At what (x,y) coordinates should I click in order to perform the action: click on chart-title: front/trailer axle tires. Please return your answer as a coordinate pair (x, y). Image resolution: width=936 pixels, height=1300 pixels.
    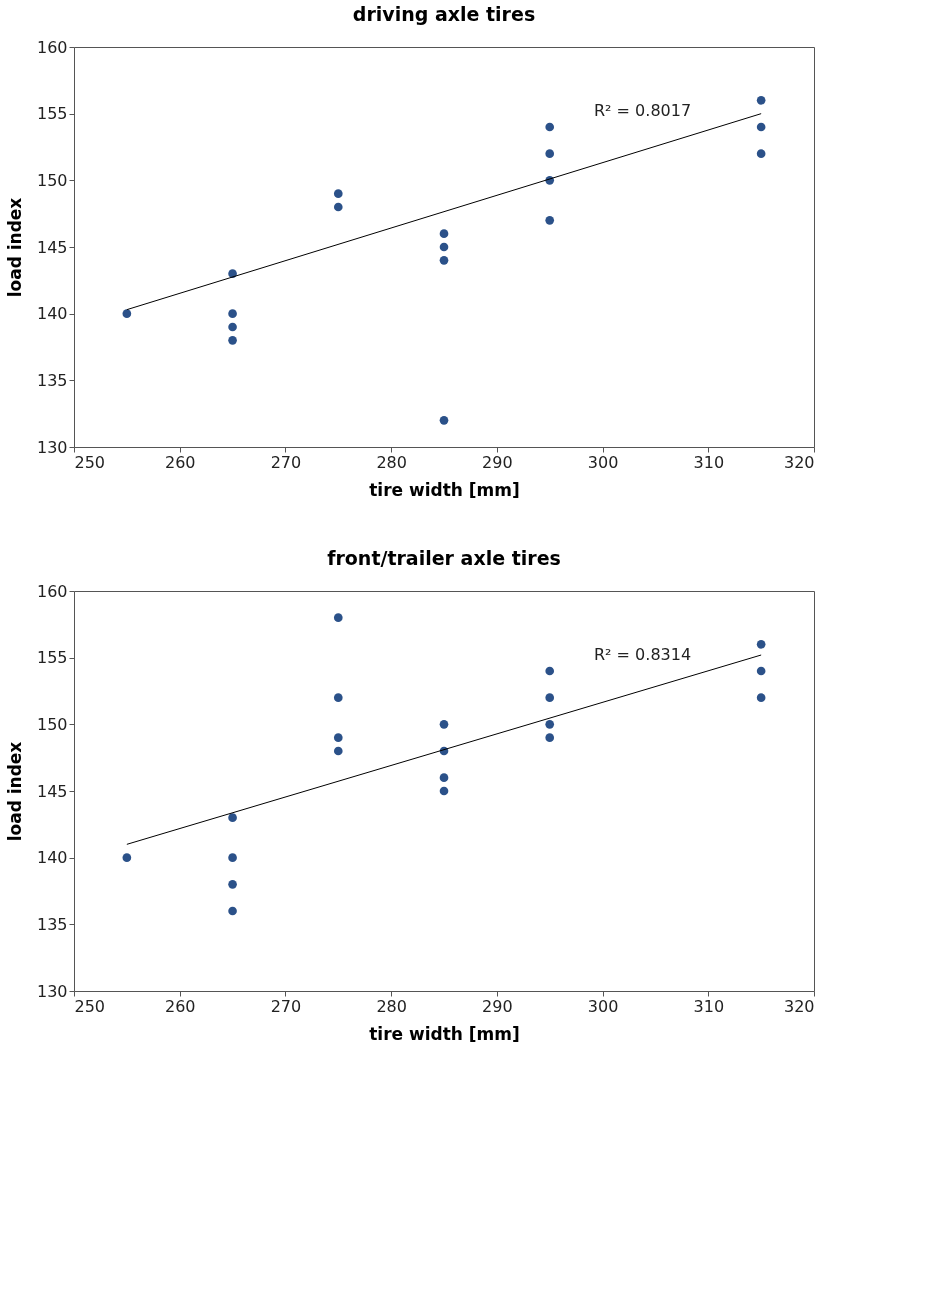
    Looking at the image, I should click on (444, 558).